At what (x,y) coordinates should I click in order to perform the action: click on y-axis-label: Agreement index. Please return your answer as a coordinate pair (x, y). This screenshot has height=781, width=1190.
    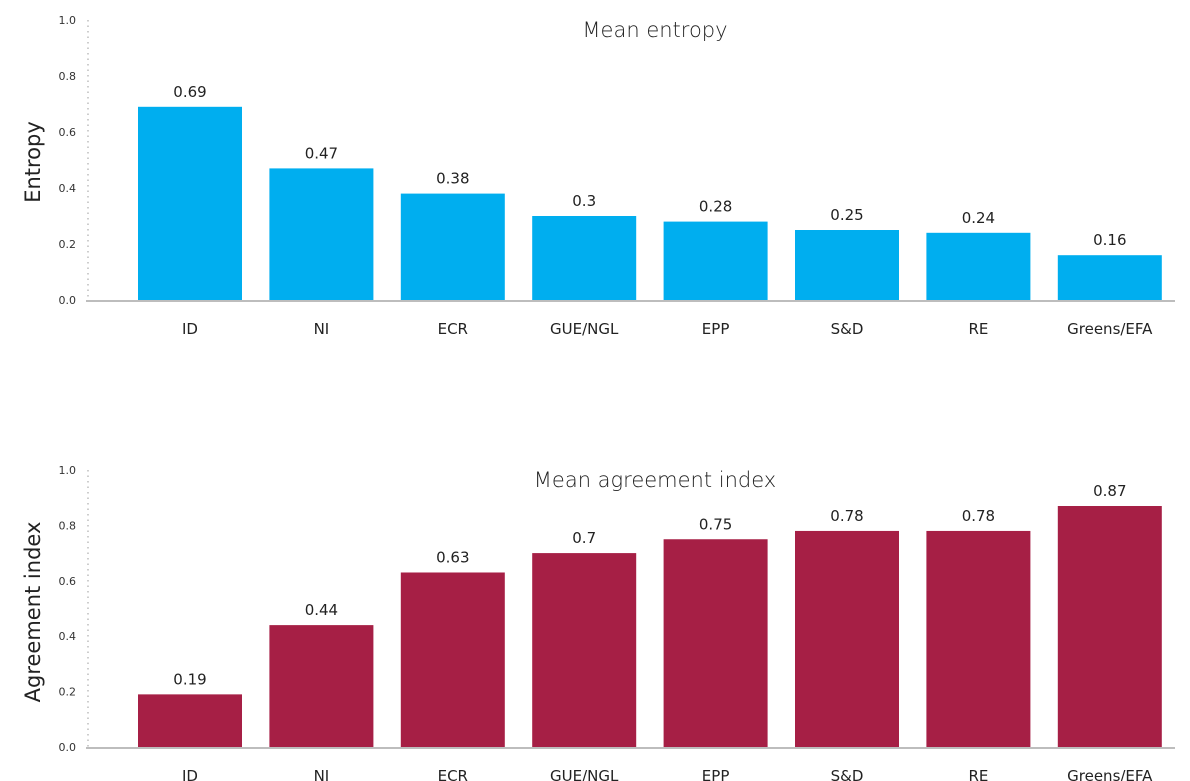
    Looking at the image, I should click on (33, 612).